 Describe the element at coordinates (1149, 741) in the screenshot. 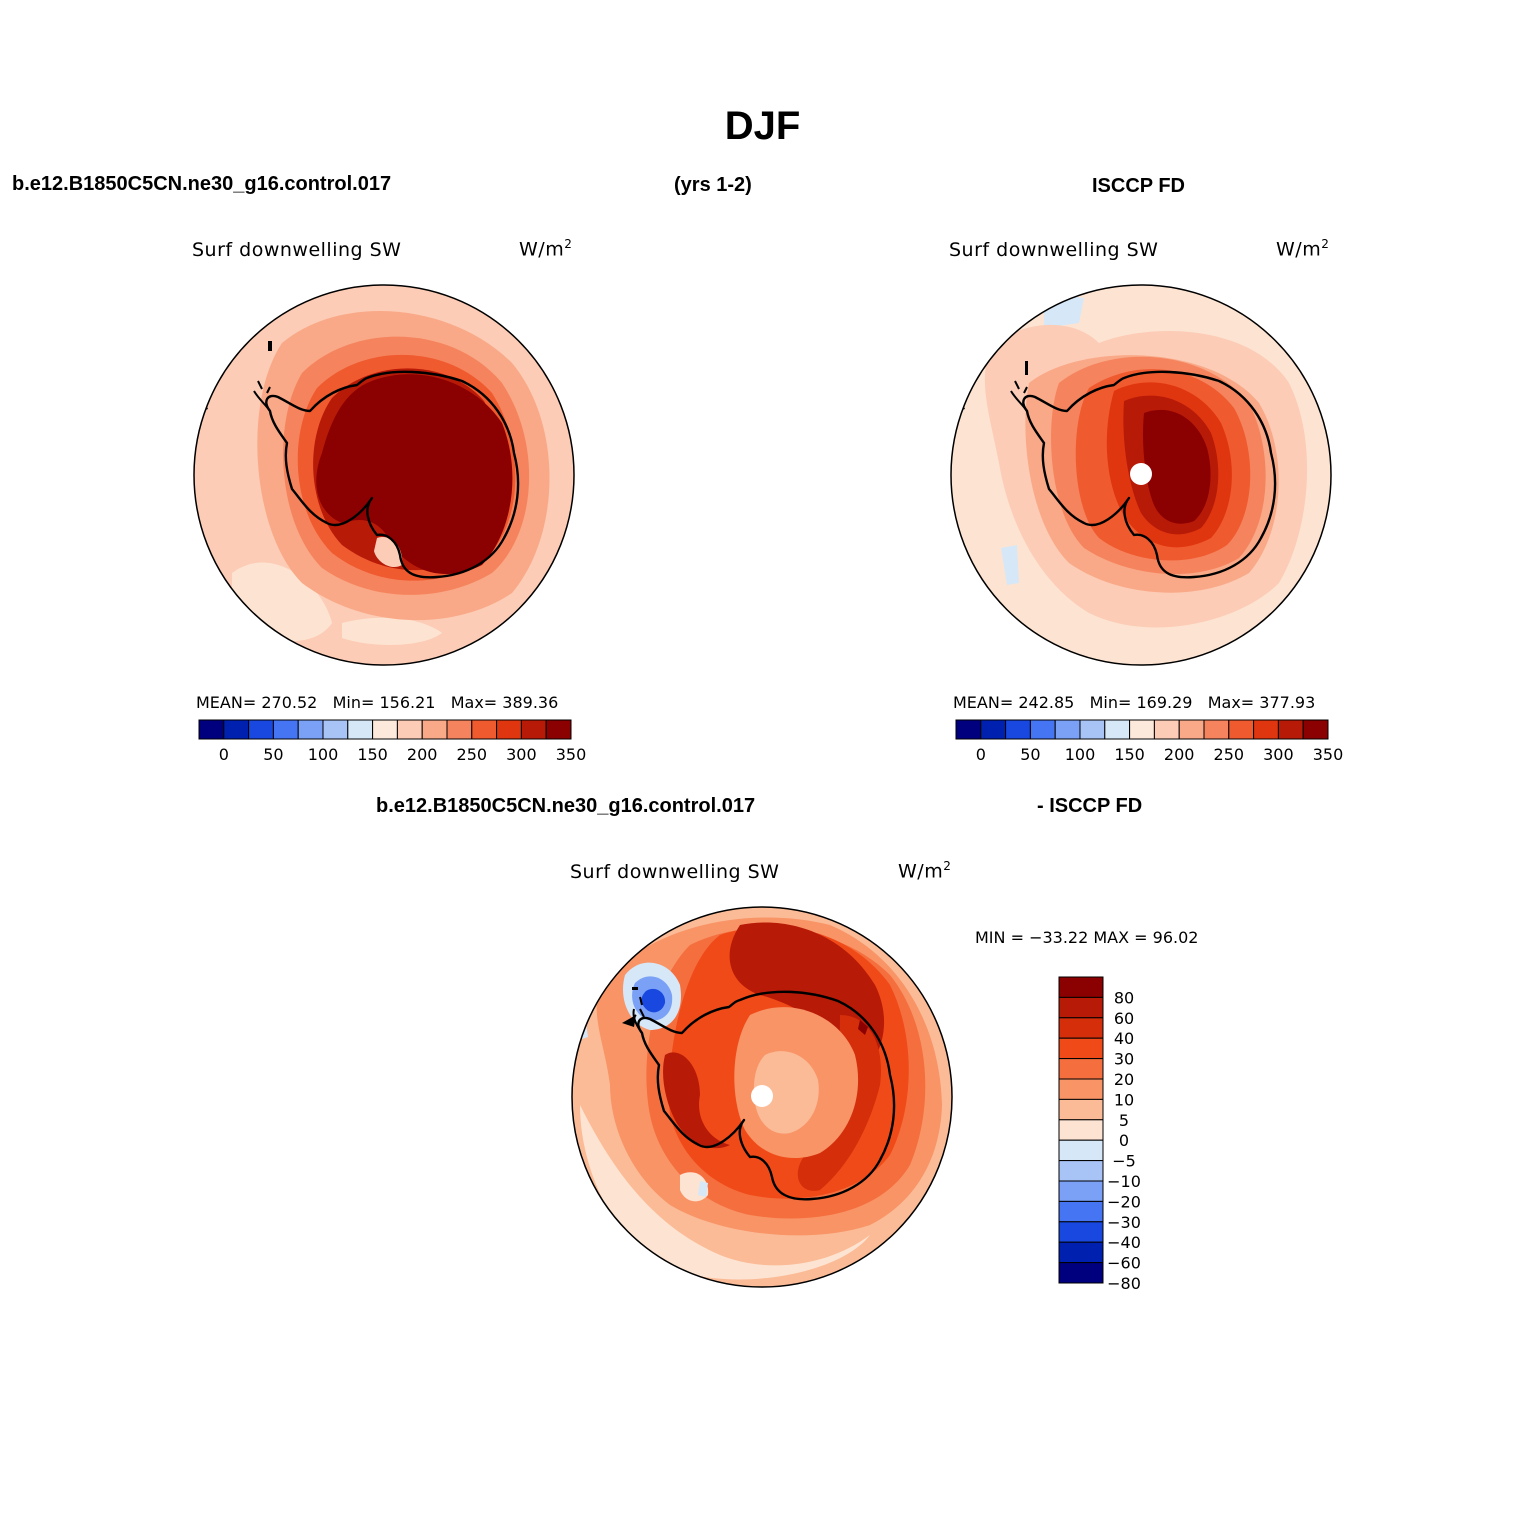

I see `panel2-colorbar: 0 50 100 150 200 250 300 350` at that location.